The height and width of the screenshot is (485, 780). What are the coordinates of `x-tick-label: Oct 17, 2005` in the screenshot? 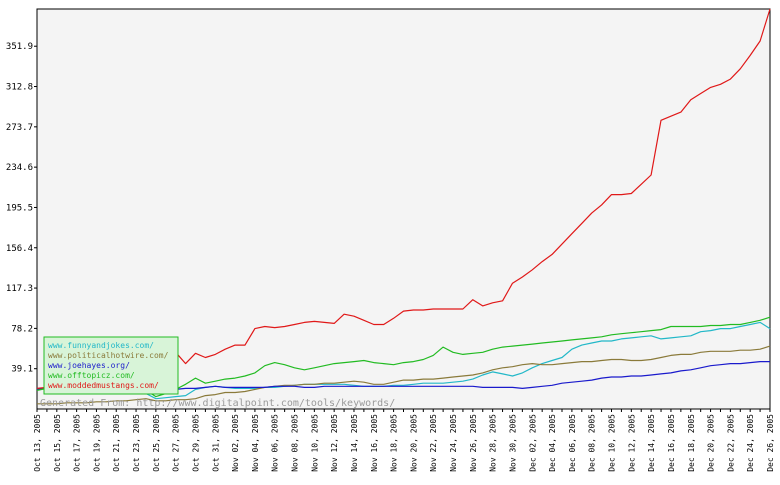 It's located at (77, 443).